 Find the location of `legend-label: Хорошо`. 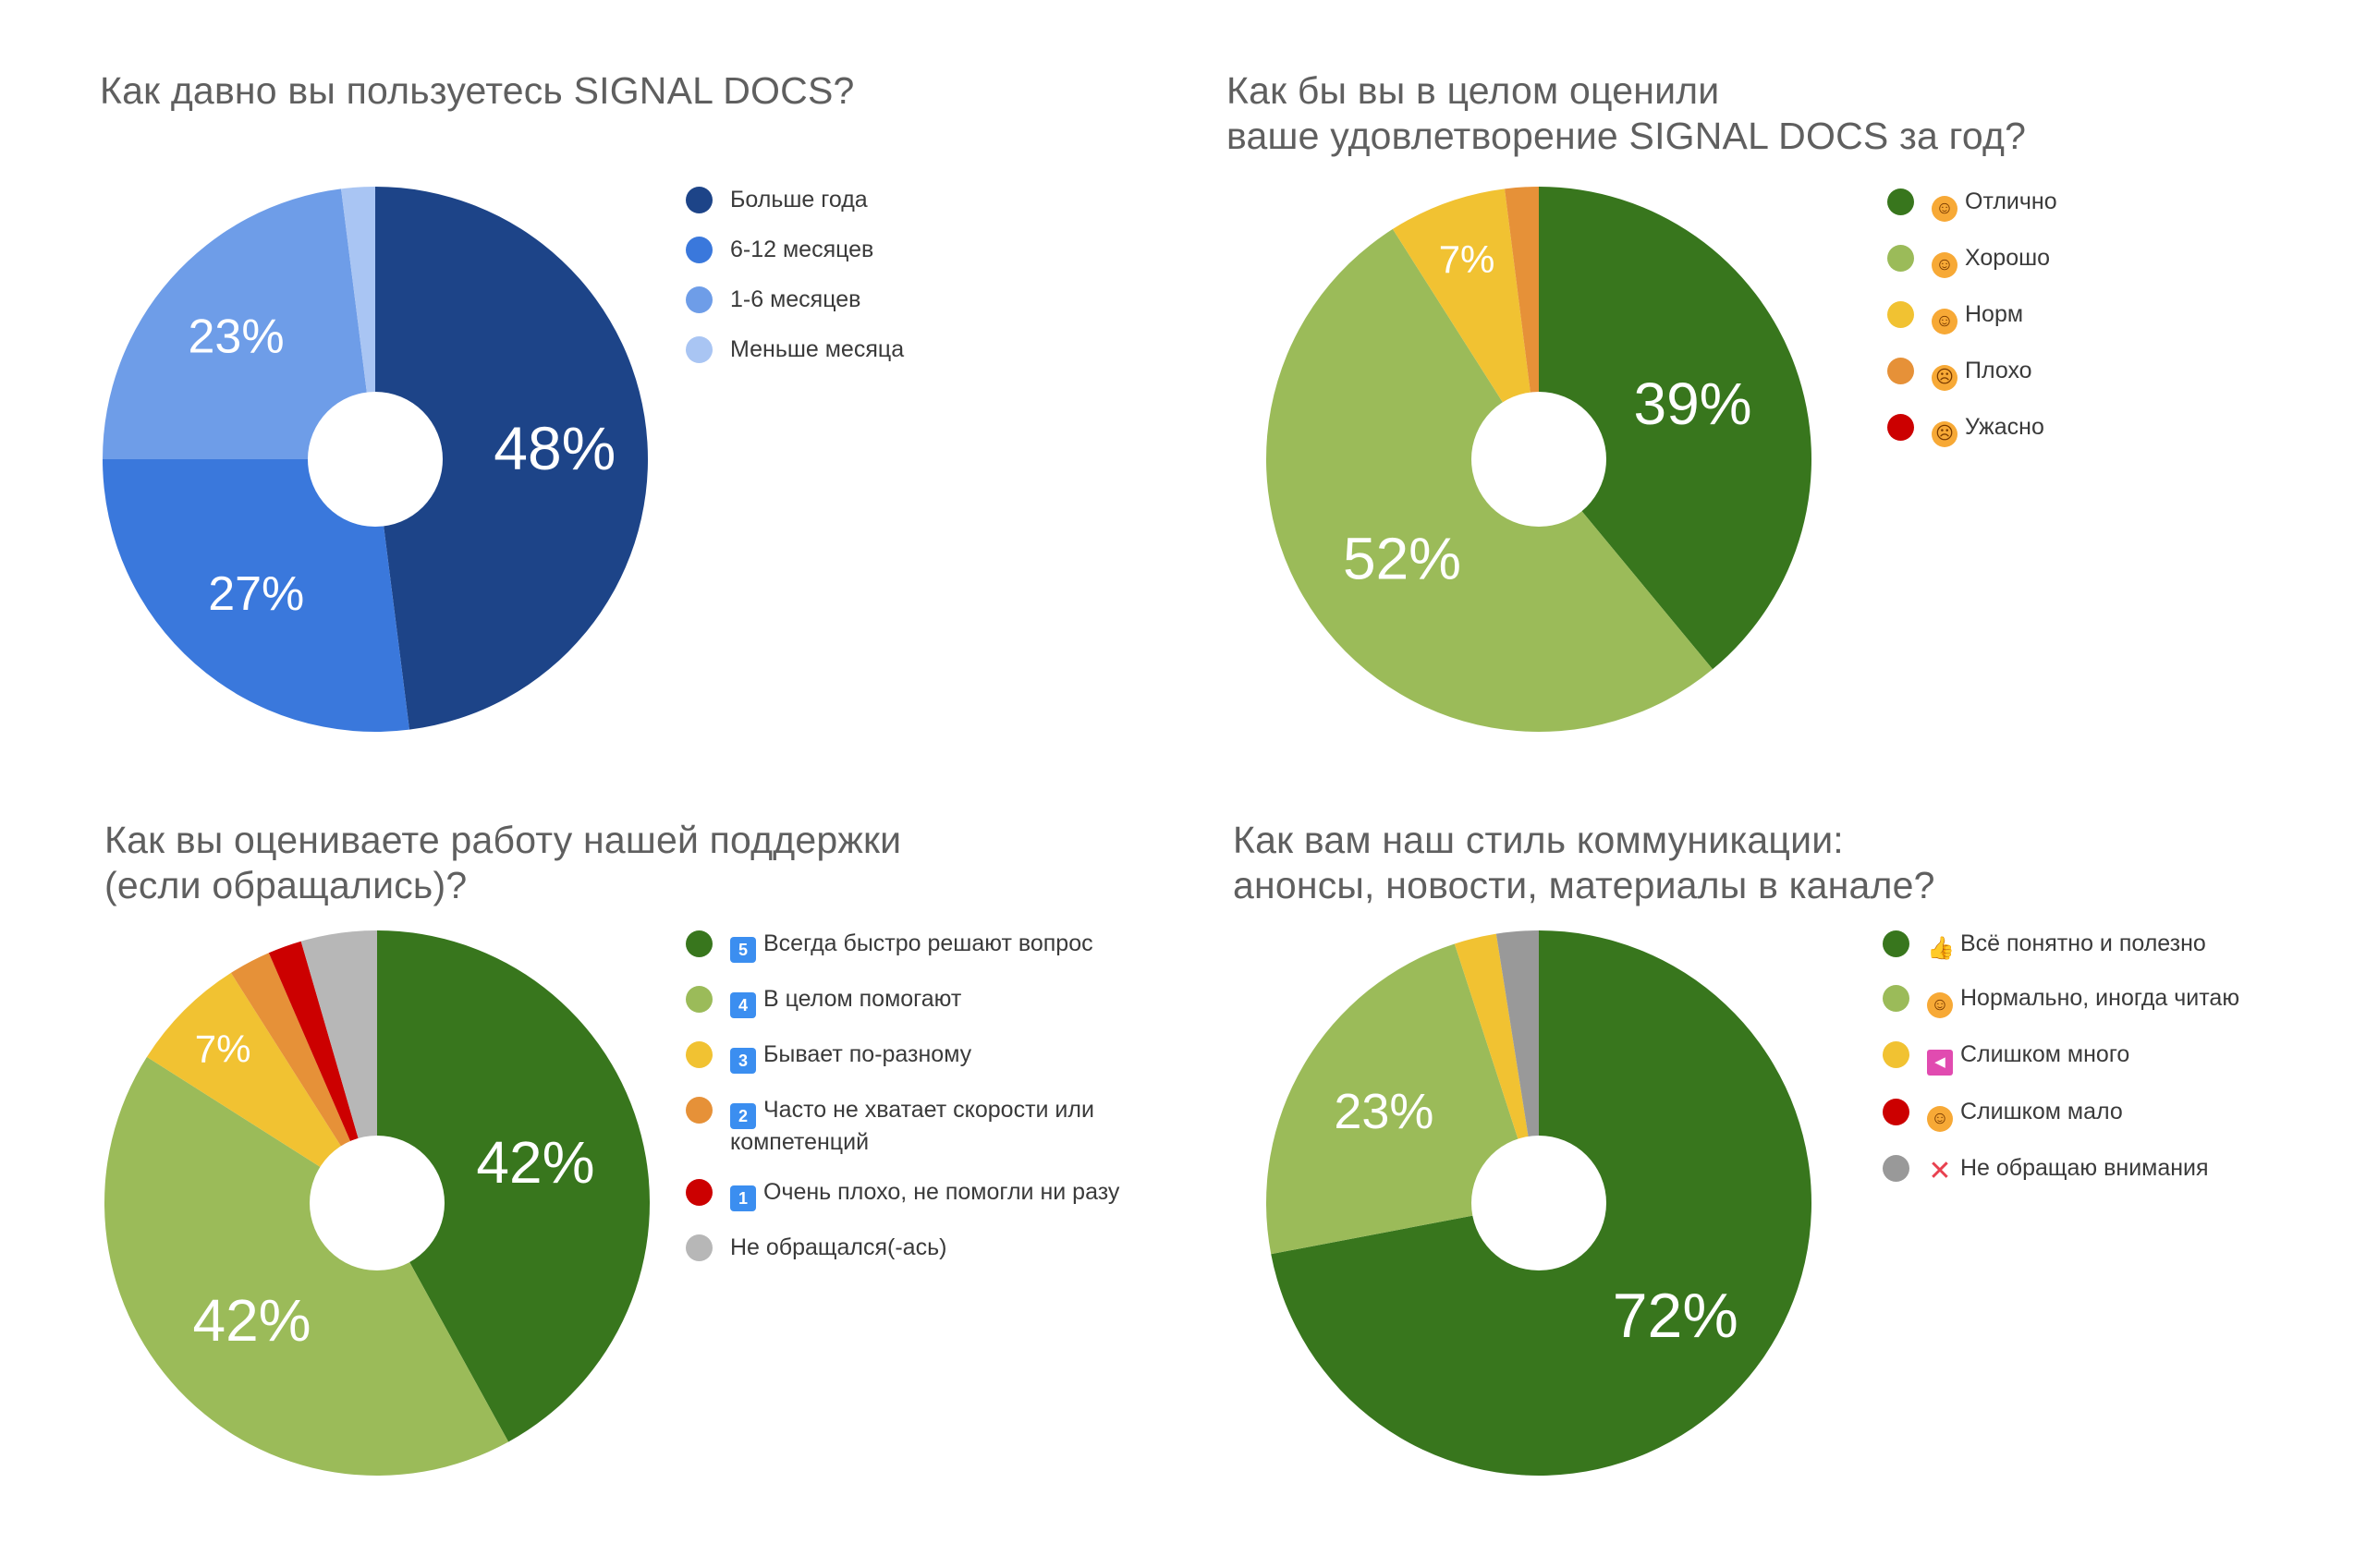

legend-label: Хорошо is located at coordinates (2008, 258).